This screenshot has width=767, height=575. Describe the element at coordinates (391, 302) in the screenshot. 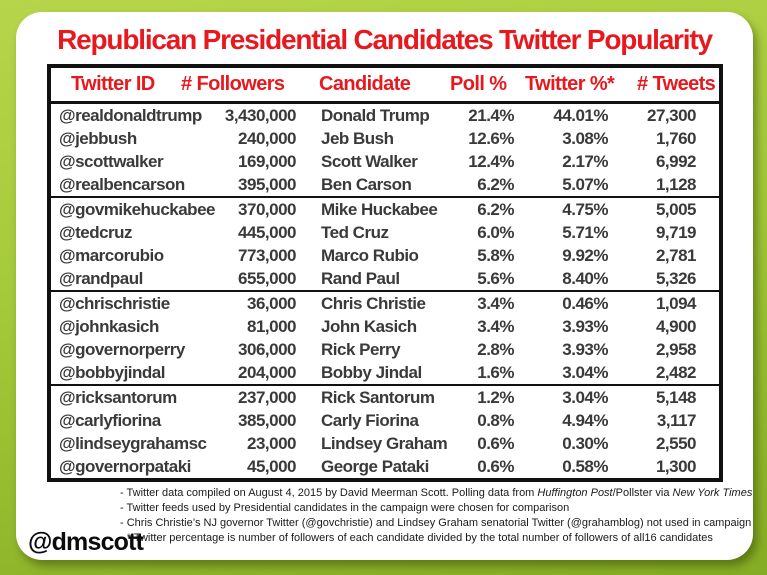

I see `cell-candidate: Chris Christie` at that location.